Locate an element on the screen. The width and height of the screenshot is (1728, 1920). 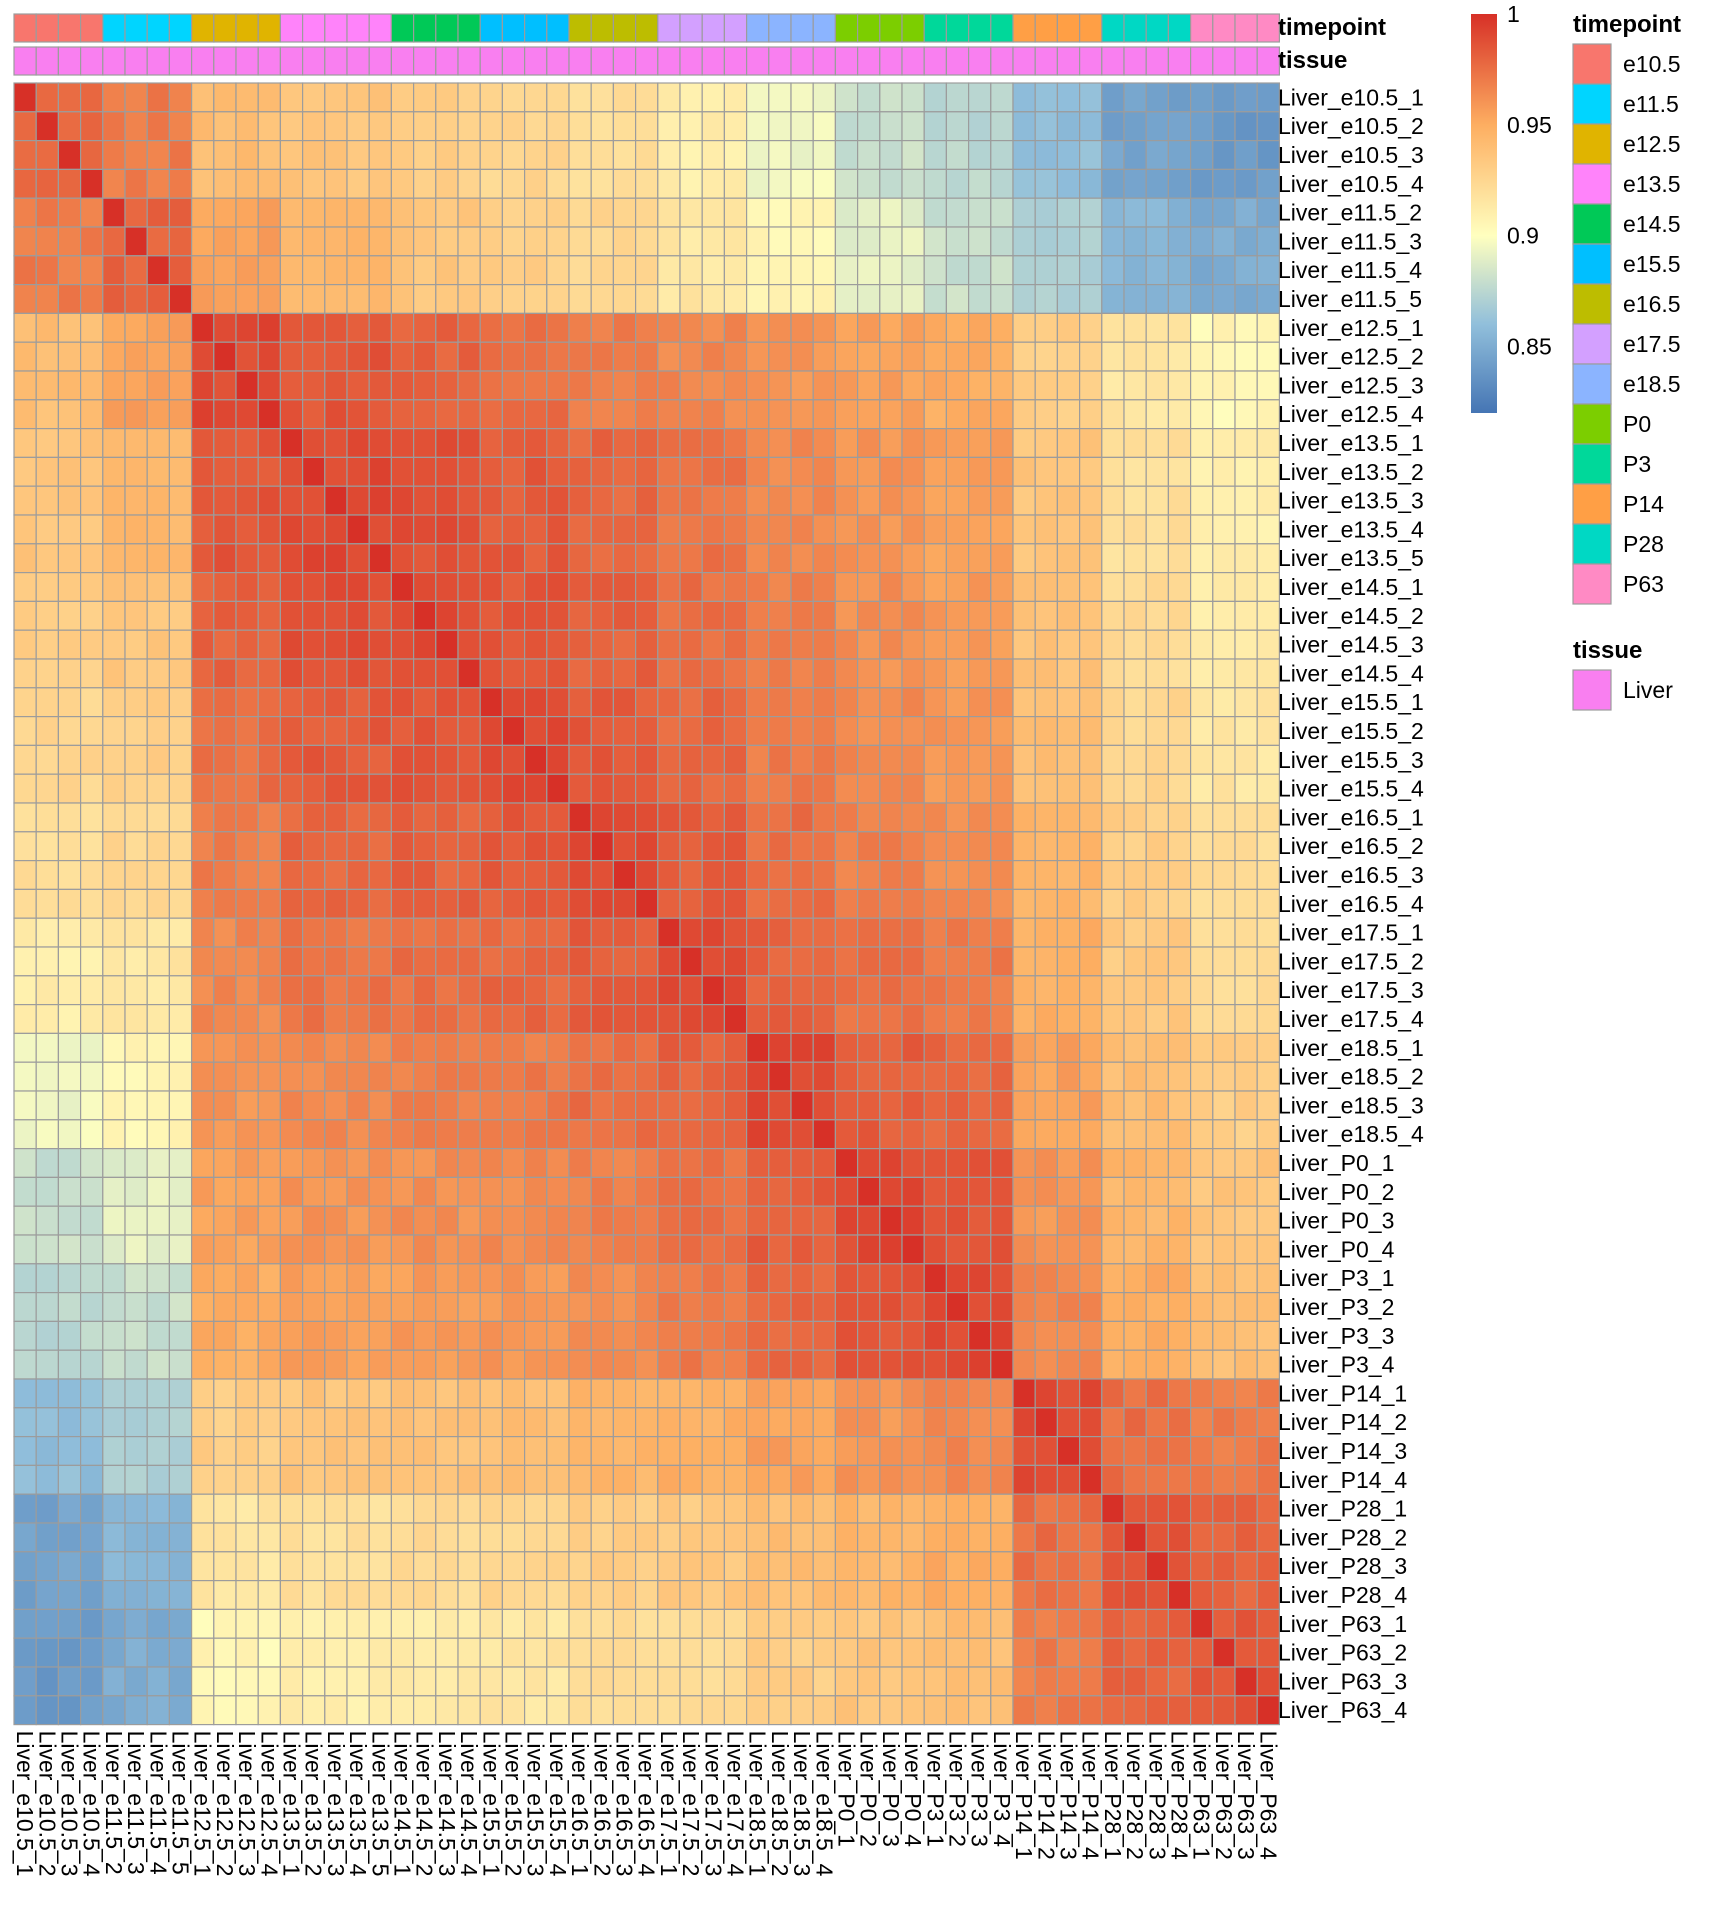
column-label: Liver_e17.5_1 is located at coordinates (669, 1804).